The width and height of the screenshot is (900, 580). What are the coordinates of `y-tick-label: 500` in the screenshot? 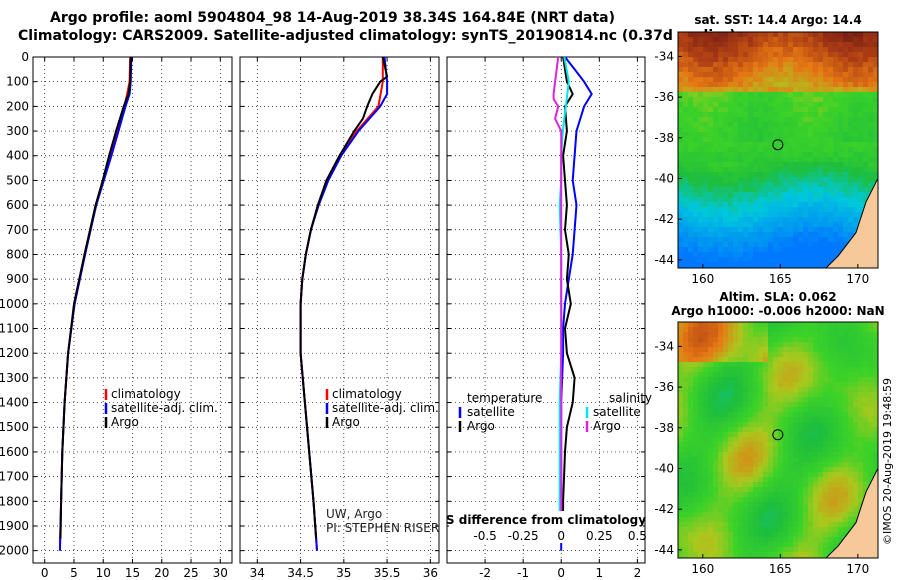 It's located at (17, 180).